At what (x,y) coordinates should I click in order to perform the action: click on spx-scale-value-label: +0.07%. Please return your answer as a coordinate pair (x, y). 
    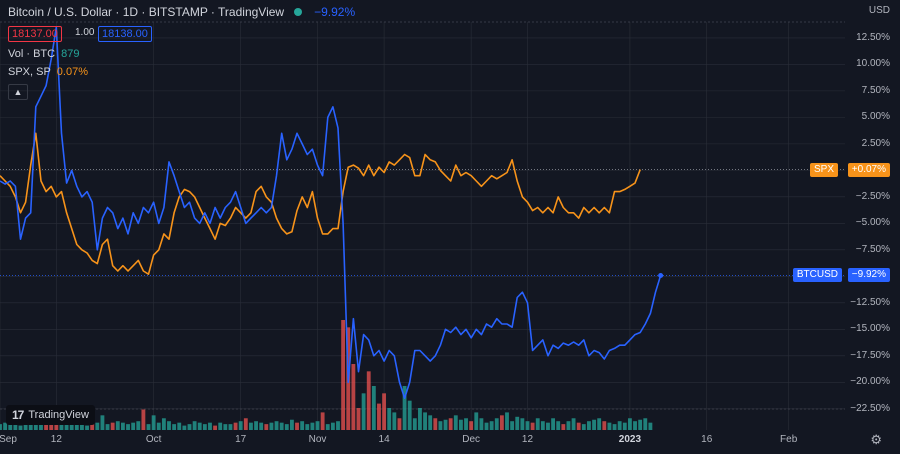
    Looking at the image, I should click on (868, 169).